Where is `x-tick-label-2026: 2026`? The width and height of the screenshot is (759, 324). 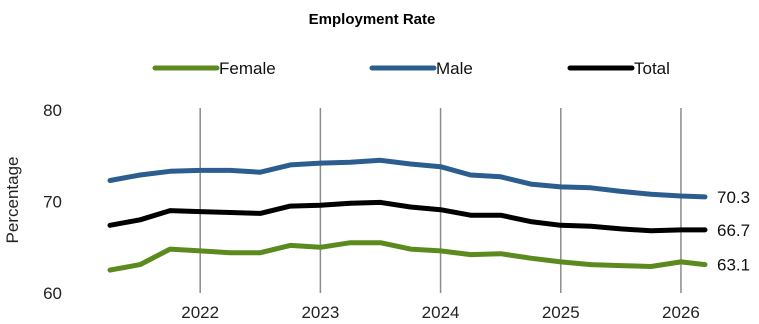
x-tick-label-2026: 2026 is located at coordinates (681, 312).